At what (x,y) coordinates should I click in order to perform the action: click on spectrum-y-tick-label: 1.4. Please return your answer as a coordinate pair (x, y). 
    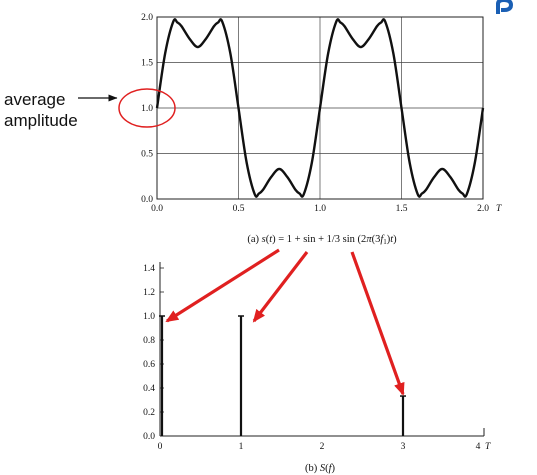
    Looking at the image, I should click on (149, 269).